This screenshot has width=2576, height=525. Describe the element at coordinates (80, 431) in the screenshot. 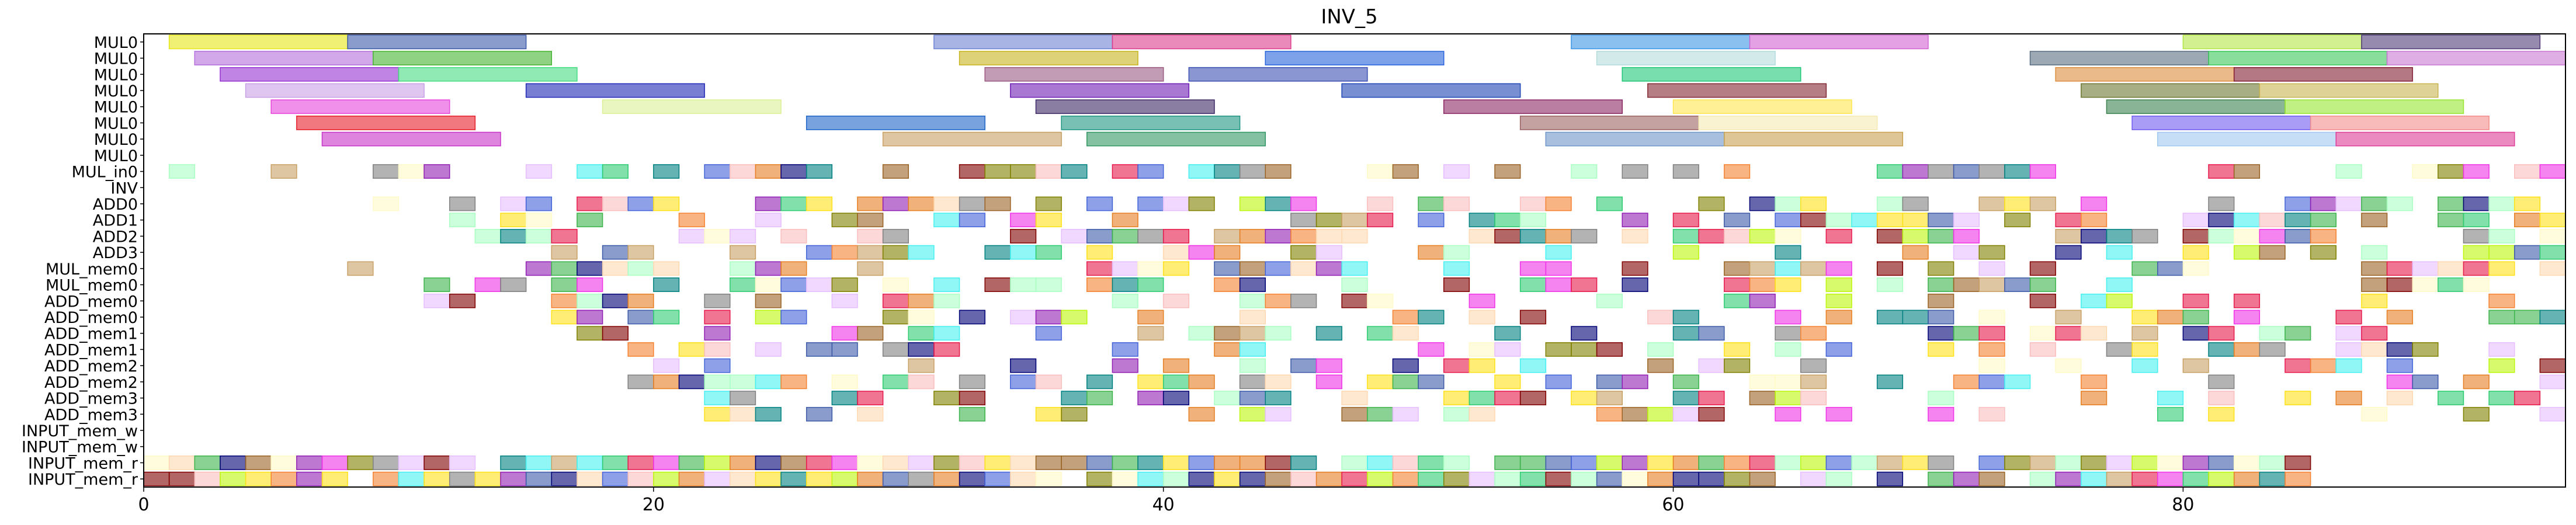

I see `y-tick-label: INPUT_mem_w` at that location.